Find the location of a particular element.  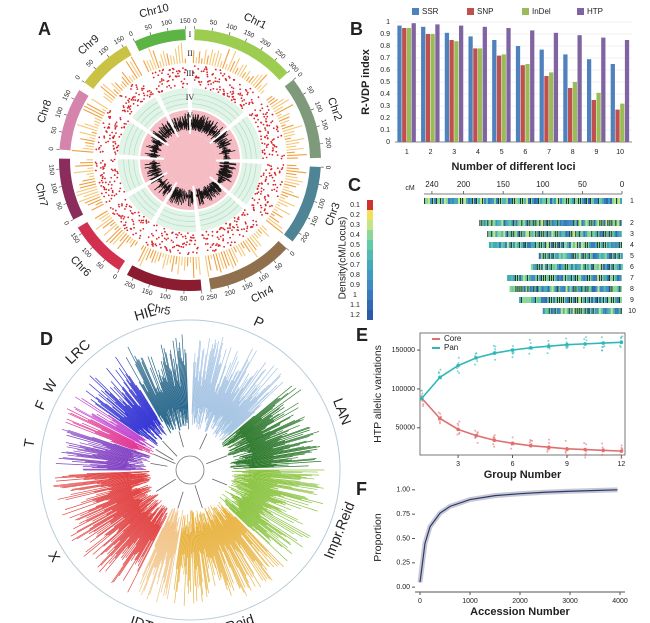

x-tick-label: 50 is located at coordinates (582, 184).